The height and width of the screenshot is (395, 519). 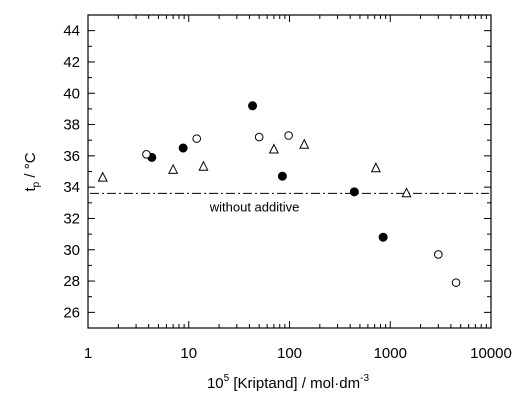 What do you see at coordinates (71, 281) in the screenshot?
I see `y-tick-label: 28` at bounding box center [71, 281].